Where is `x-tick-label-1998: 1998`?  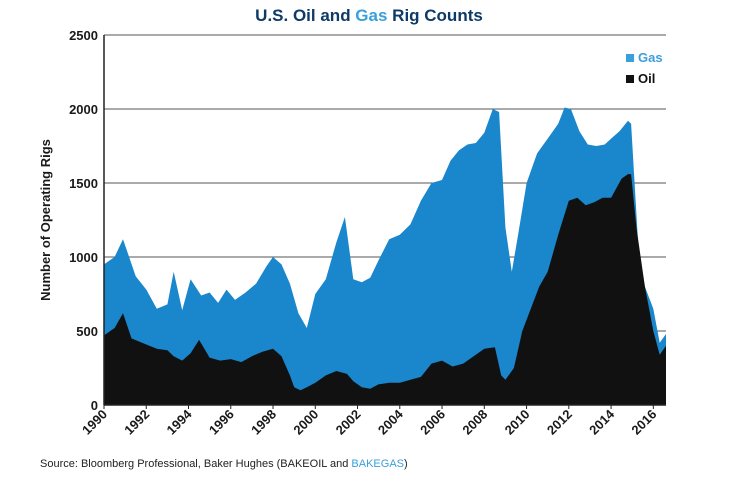 x-tick-label-1998: 1998 is located at coordinates (263, 422).